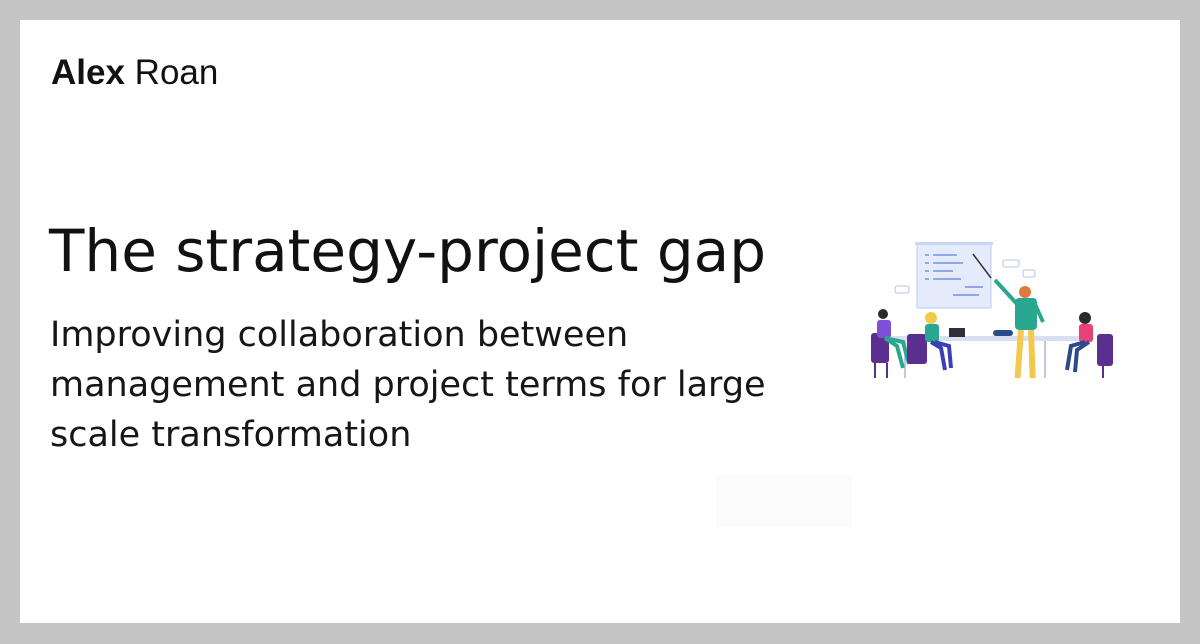  I want to click on faint-placeholder, so click(784, 501).